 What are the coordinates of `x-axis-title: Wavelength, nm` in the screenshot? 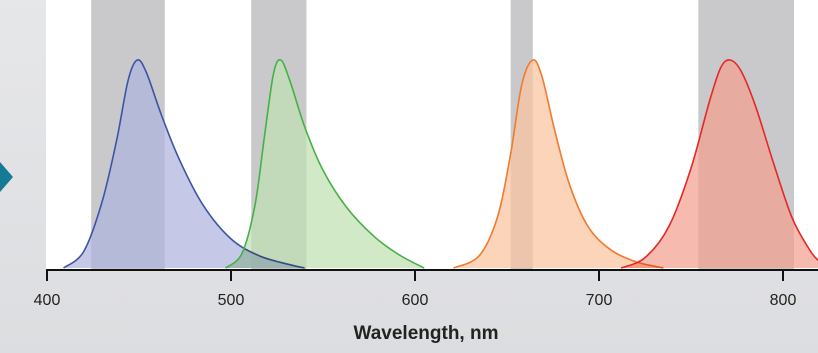 It's located at (426, 333).